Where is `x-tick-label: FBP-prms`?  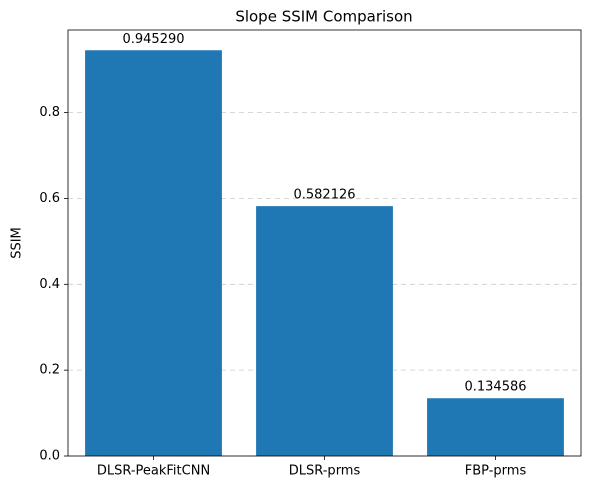
x-tick-label: FBP-prms is located at coordinates (496, 471).